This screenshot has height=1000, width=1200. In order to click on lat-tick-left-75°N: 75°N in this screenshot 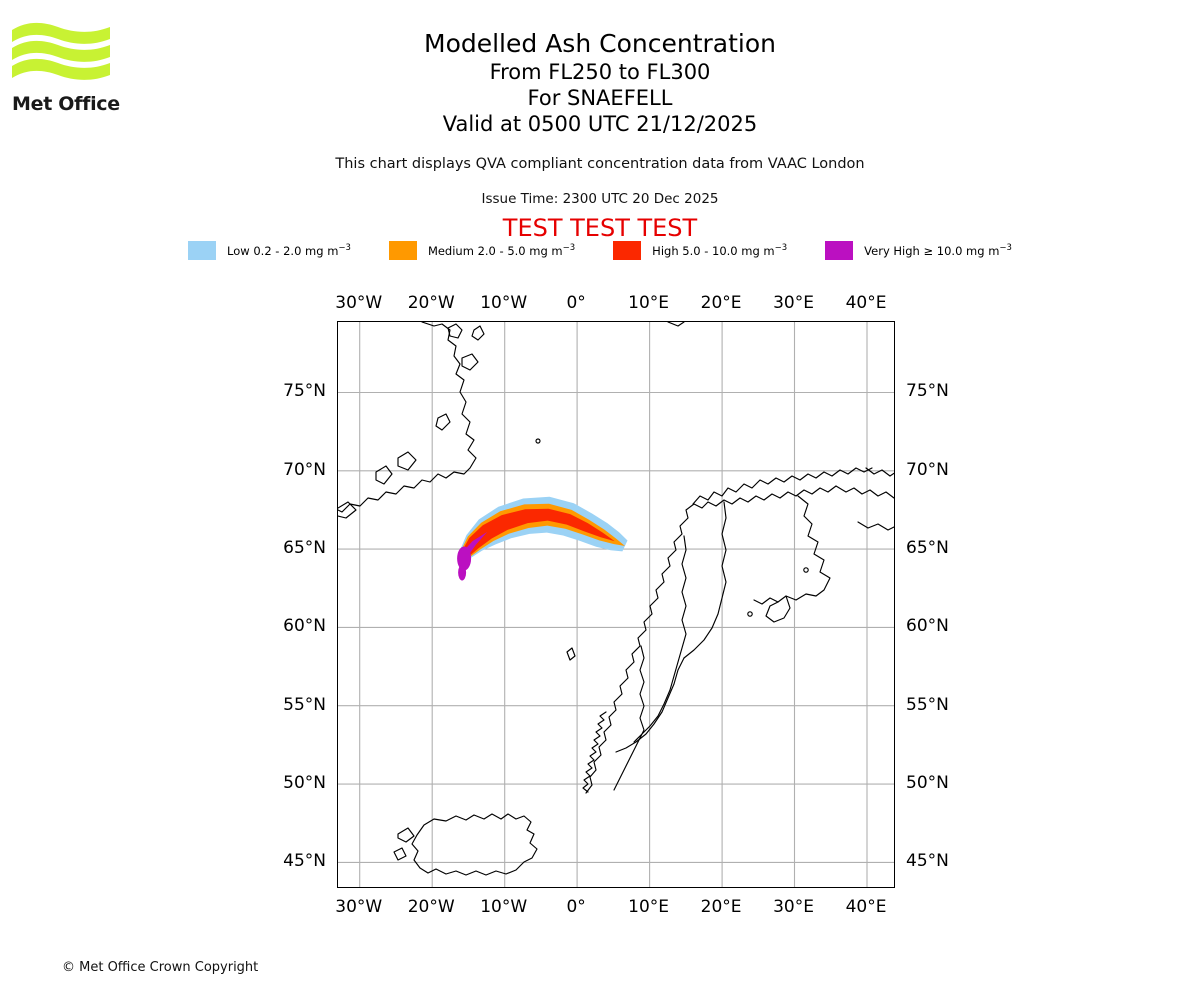, I will do `click(304, 391)`.